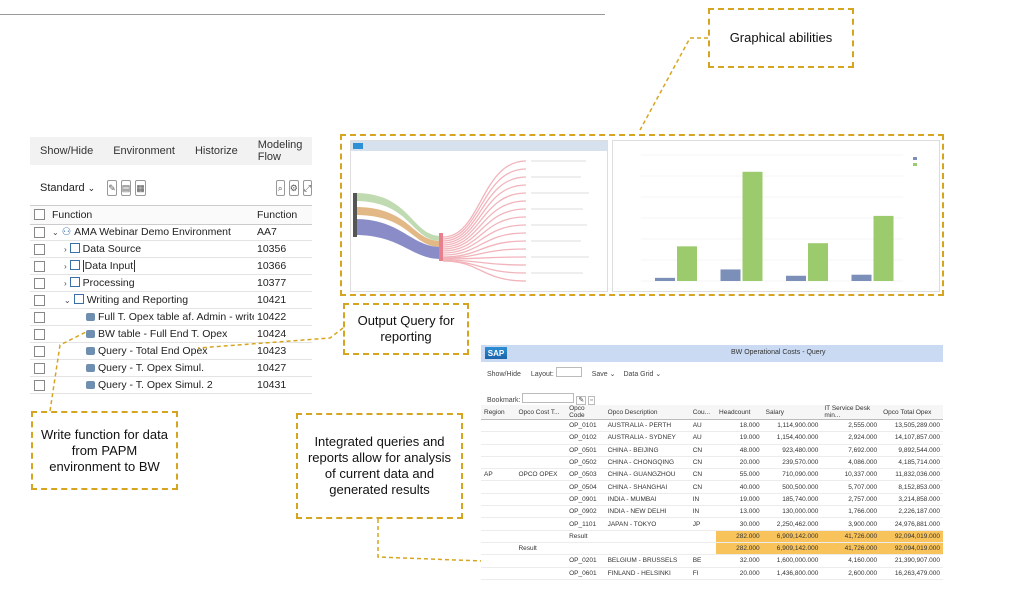  I want to click on menu-environment: Environment, so click(144, 151).